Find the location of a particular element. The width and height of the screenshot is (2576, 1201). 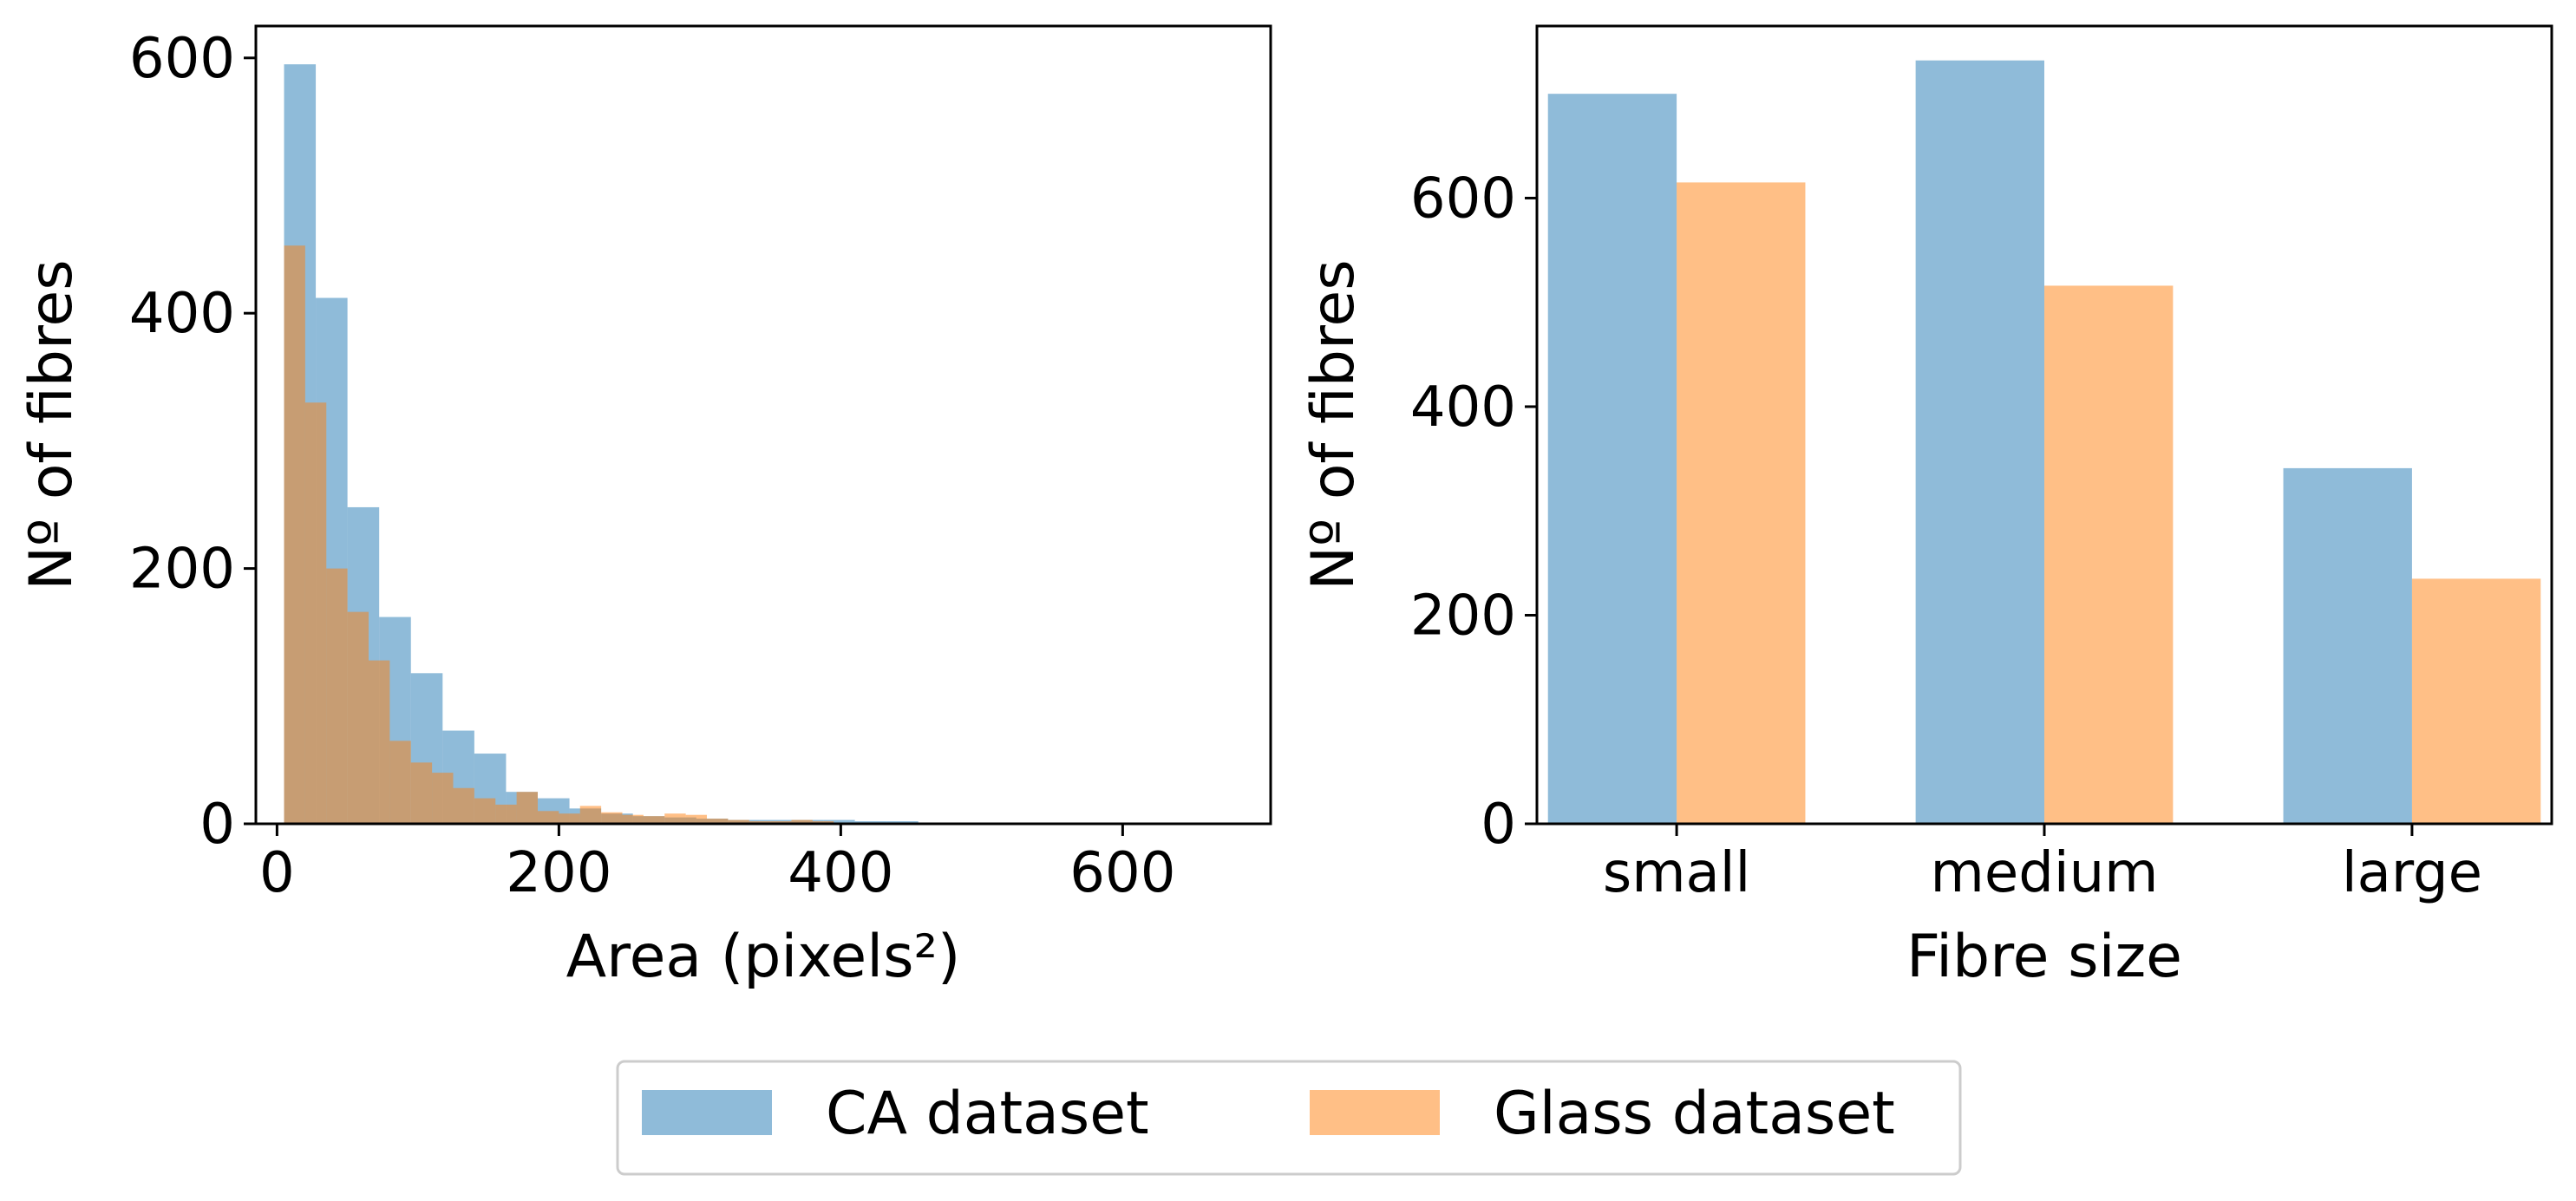

x-tick-label-small: small is located at coordinates (1676, 873).